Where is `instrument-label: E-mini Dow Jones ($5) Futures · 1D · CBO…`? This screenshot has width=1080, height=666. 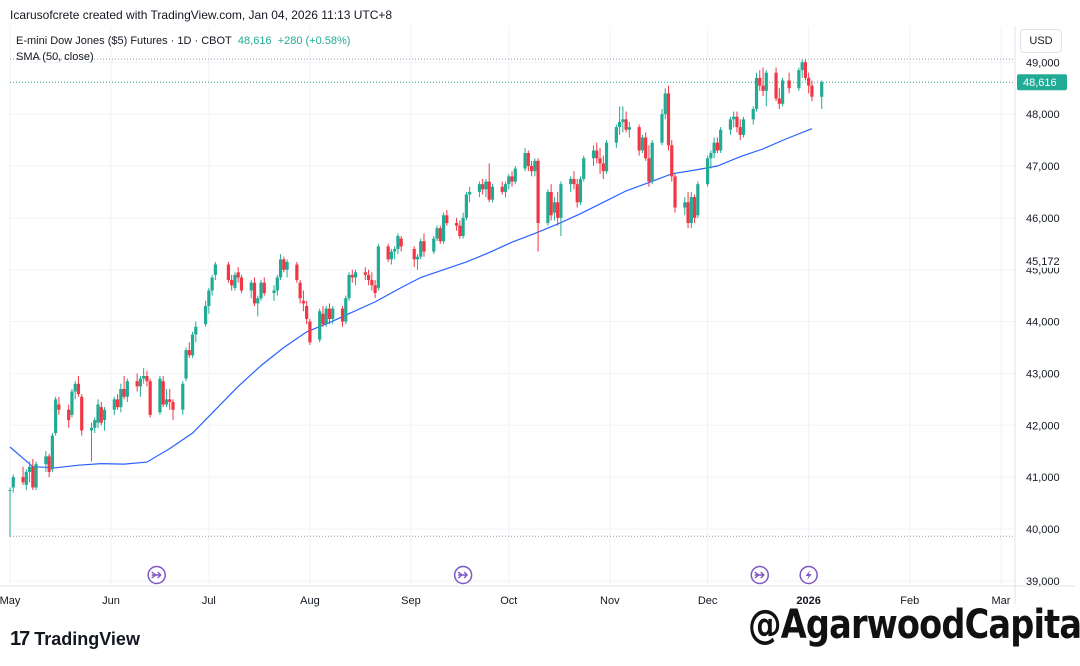
instrument-label: E-mini Dow Jones ($5) Futures · 1D · CBO… is located at coordinates (124, 41).